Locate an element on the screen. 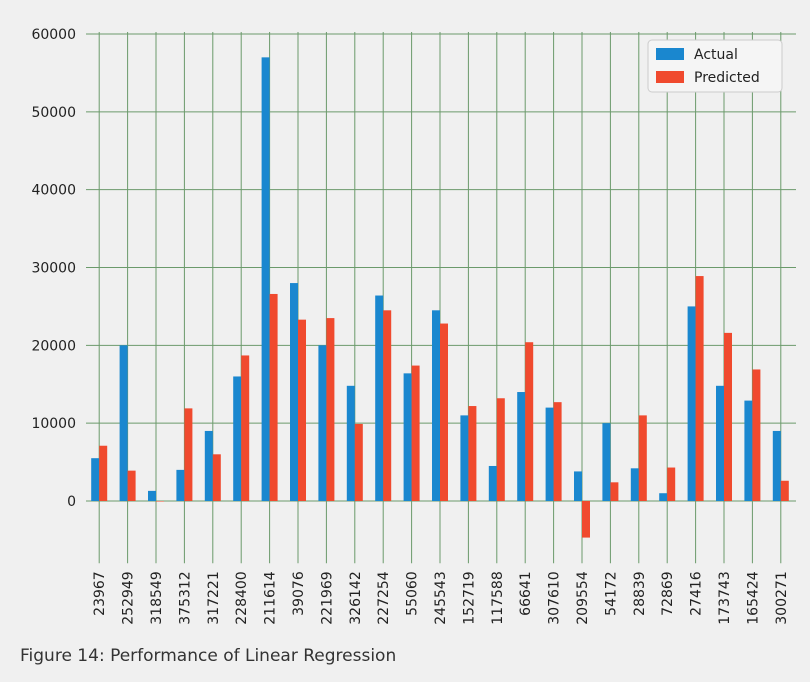 This screenshot has height=682, width=810. x-tick-label: 326142 is located at coordinates (356, 597).